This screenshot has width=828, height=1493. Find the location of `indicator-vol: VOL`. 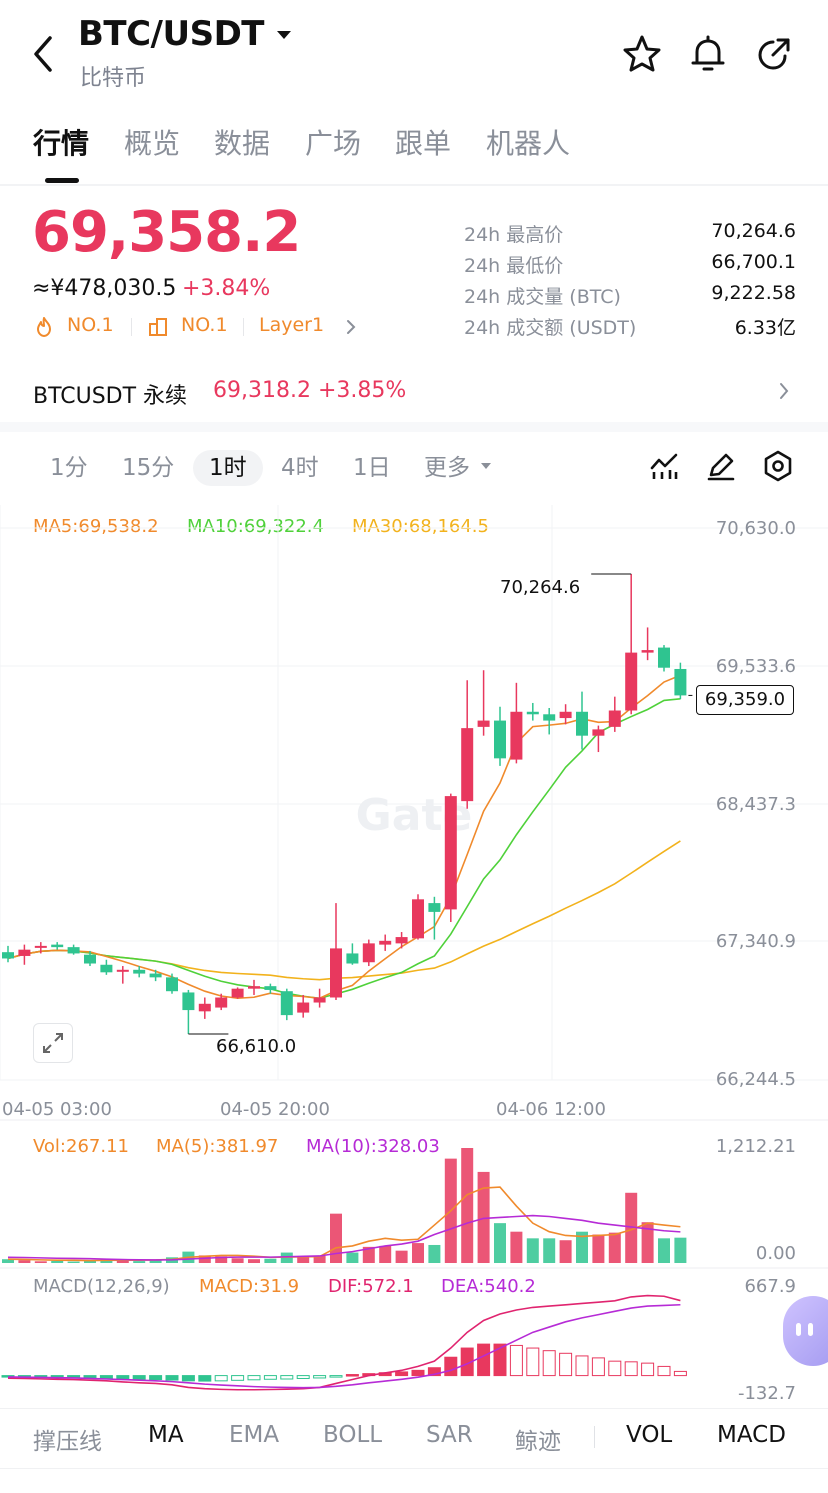

indicator-vol: VOL is located at coordinates (649, 1435).